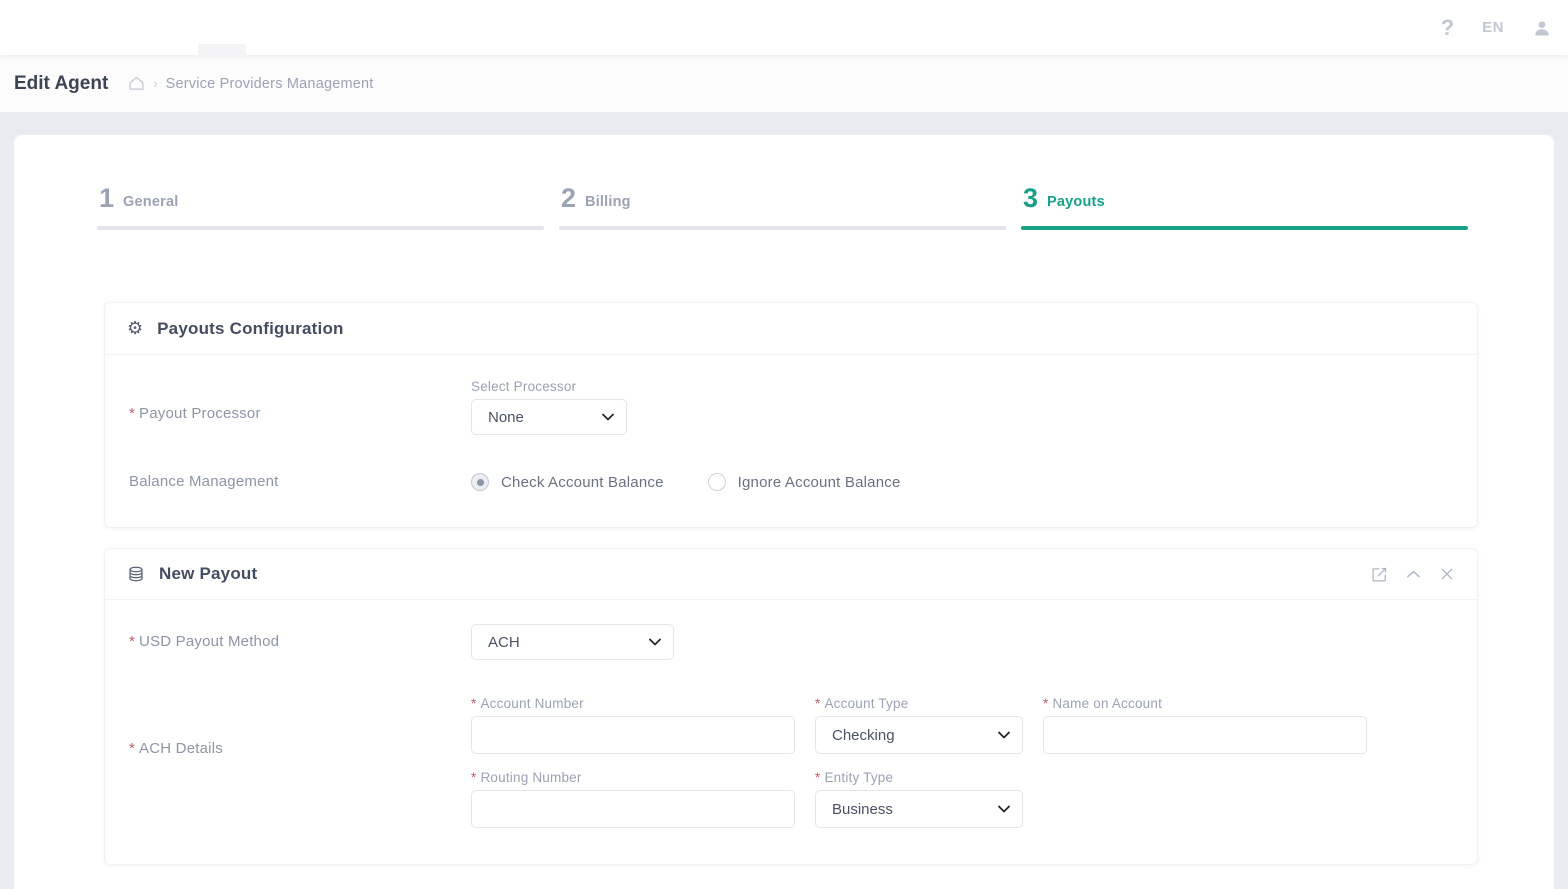  What do you see at coordinates (136, 83) in the screenshot?
I see `home-icon` at bounding box center [136, 83].